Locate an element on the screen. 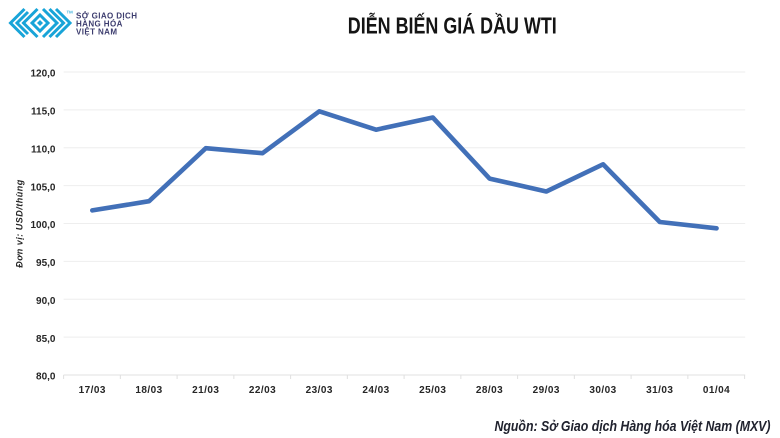  svg-text: 18/03 is located at coordinates (148, 390).